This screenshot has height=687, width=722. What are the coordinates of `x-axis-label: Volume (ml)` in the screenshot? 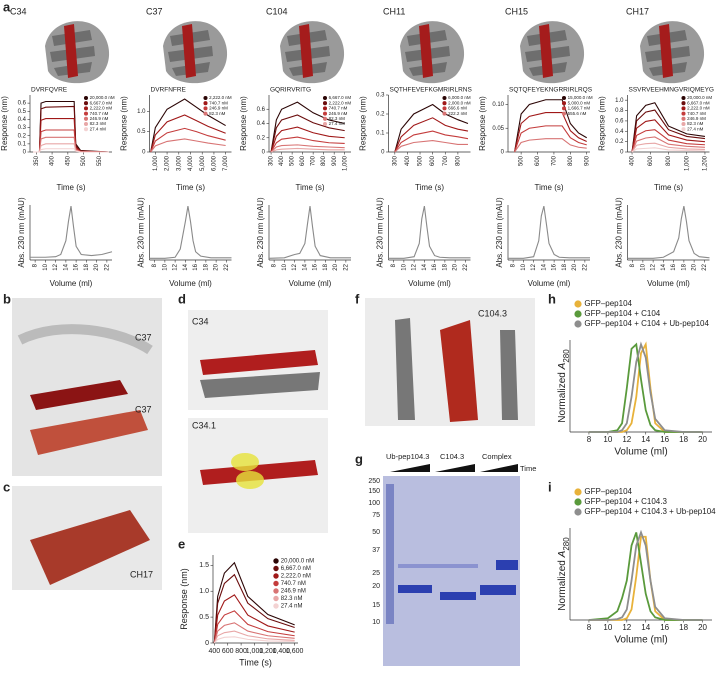 It's located at (640, 452).